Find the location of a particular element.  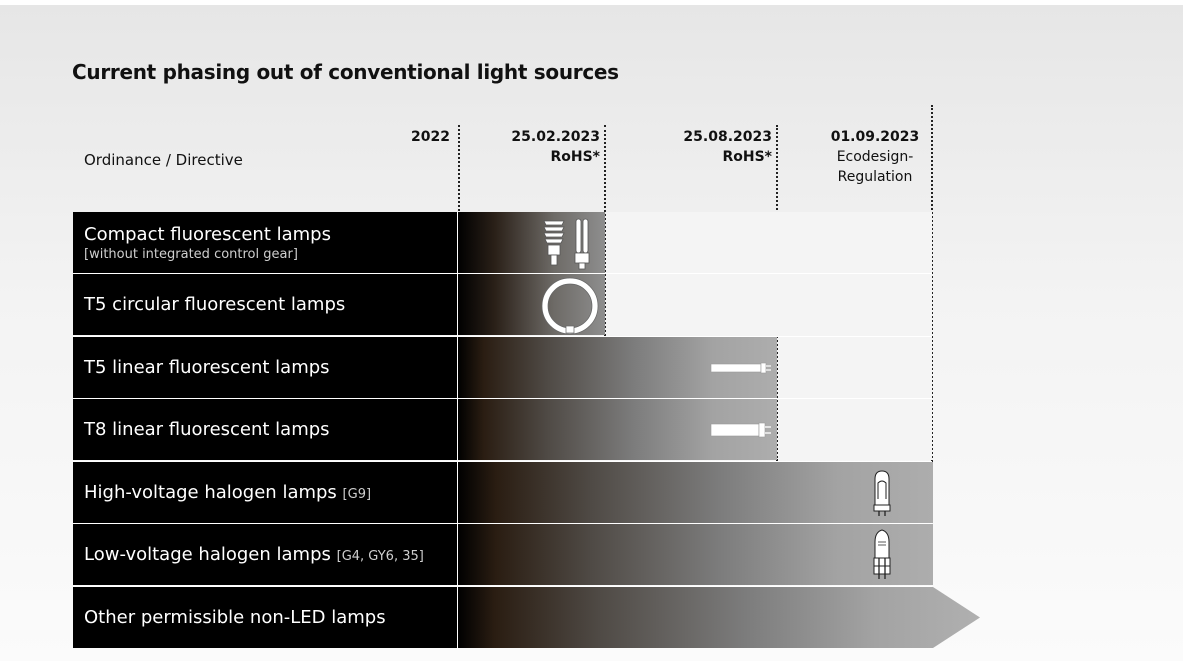

lamp-name: Compact fluorescent lamps is located at coordinates (207, 234).